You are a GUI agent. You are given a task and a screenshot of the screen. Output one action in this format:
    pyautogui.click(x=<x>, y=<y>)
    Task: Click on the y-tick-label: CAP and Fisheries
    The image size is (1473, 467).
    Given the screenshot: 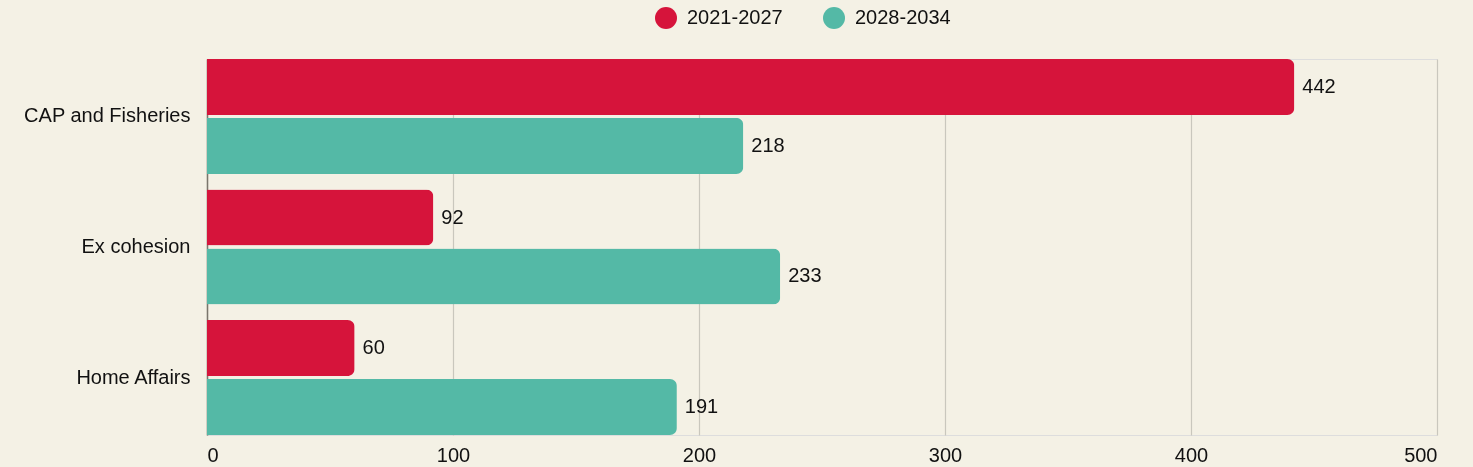 What is the action you would take?
    pyautogui.click(x=107, y=115)
    